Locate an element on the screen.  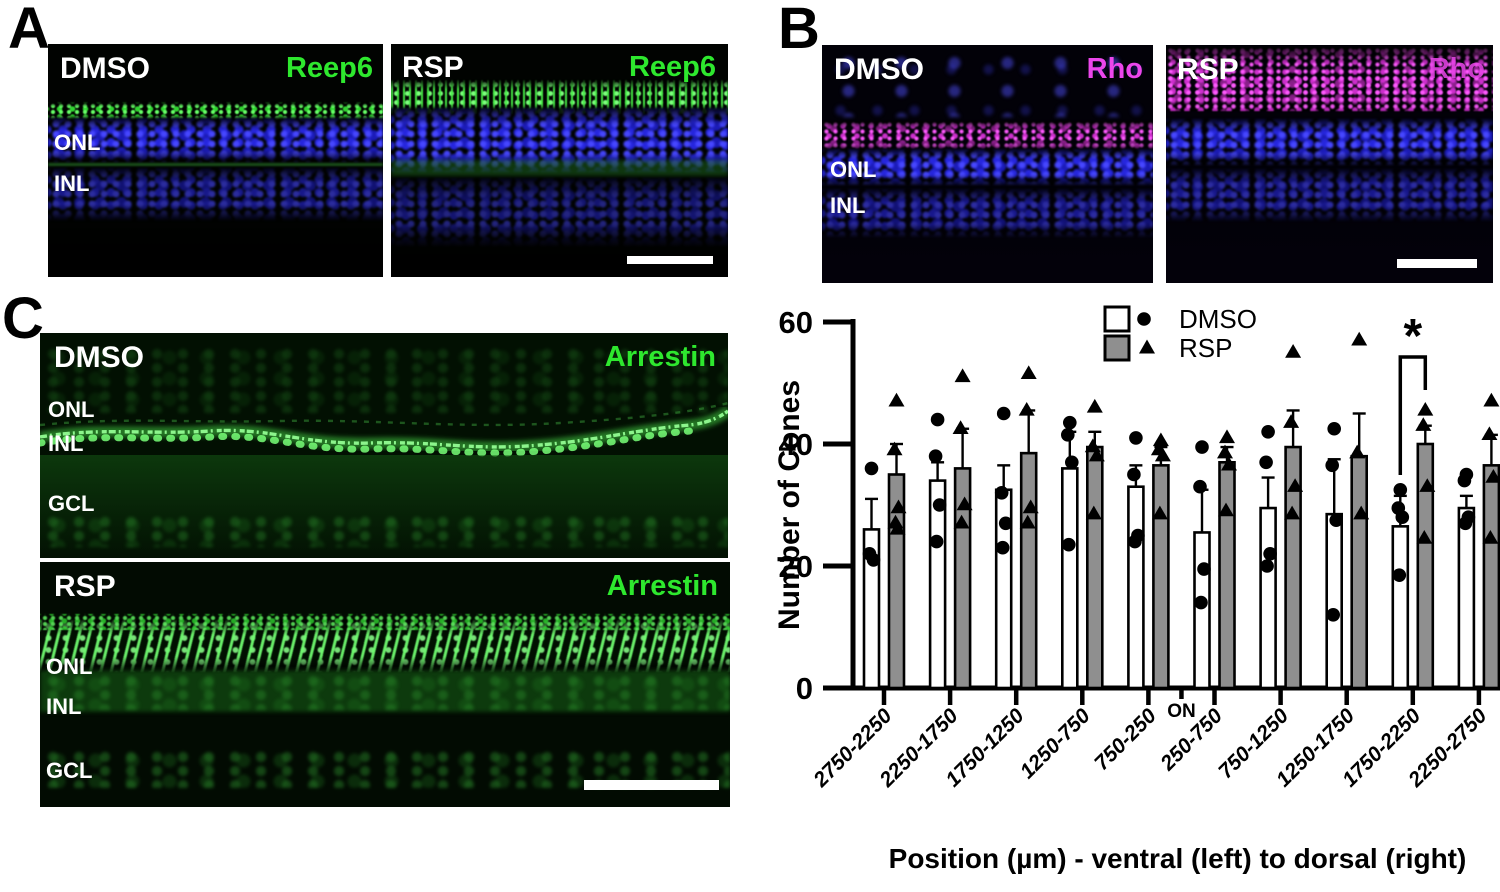
arrestin-tips is located at coordinates (385, 622).